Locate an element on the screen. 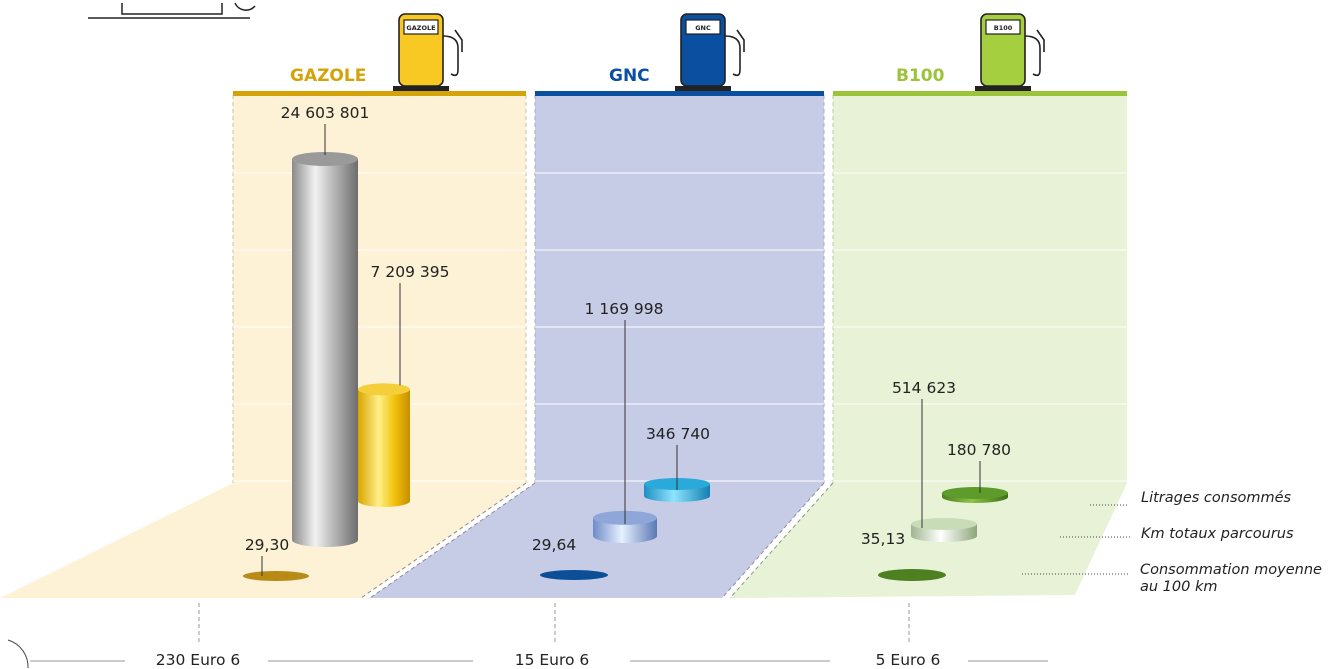 The height and width of the screenshot is (669, 1338). fuel-pump-gazole-icon: GAZOLE is located at coordinates (428, 52).